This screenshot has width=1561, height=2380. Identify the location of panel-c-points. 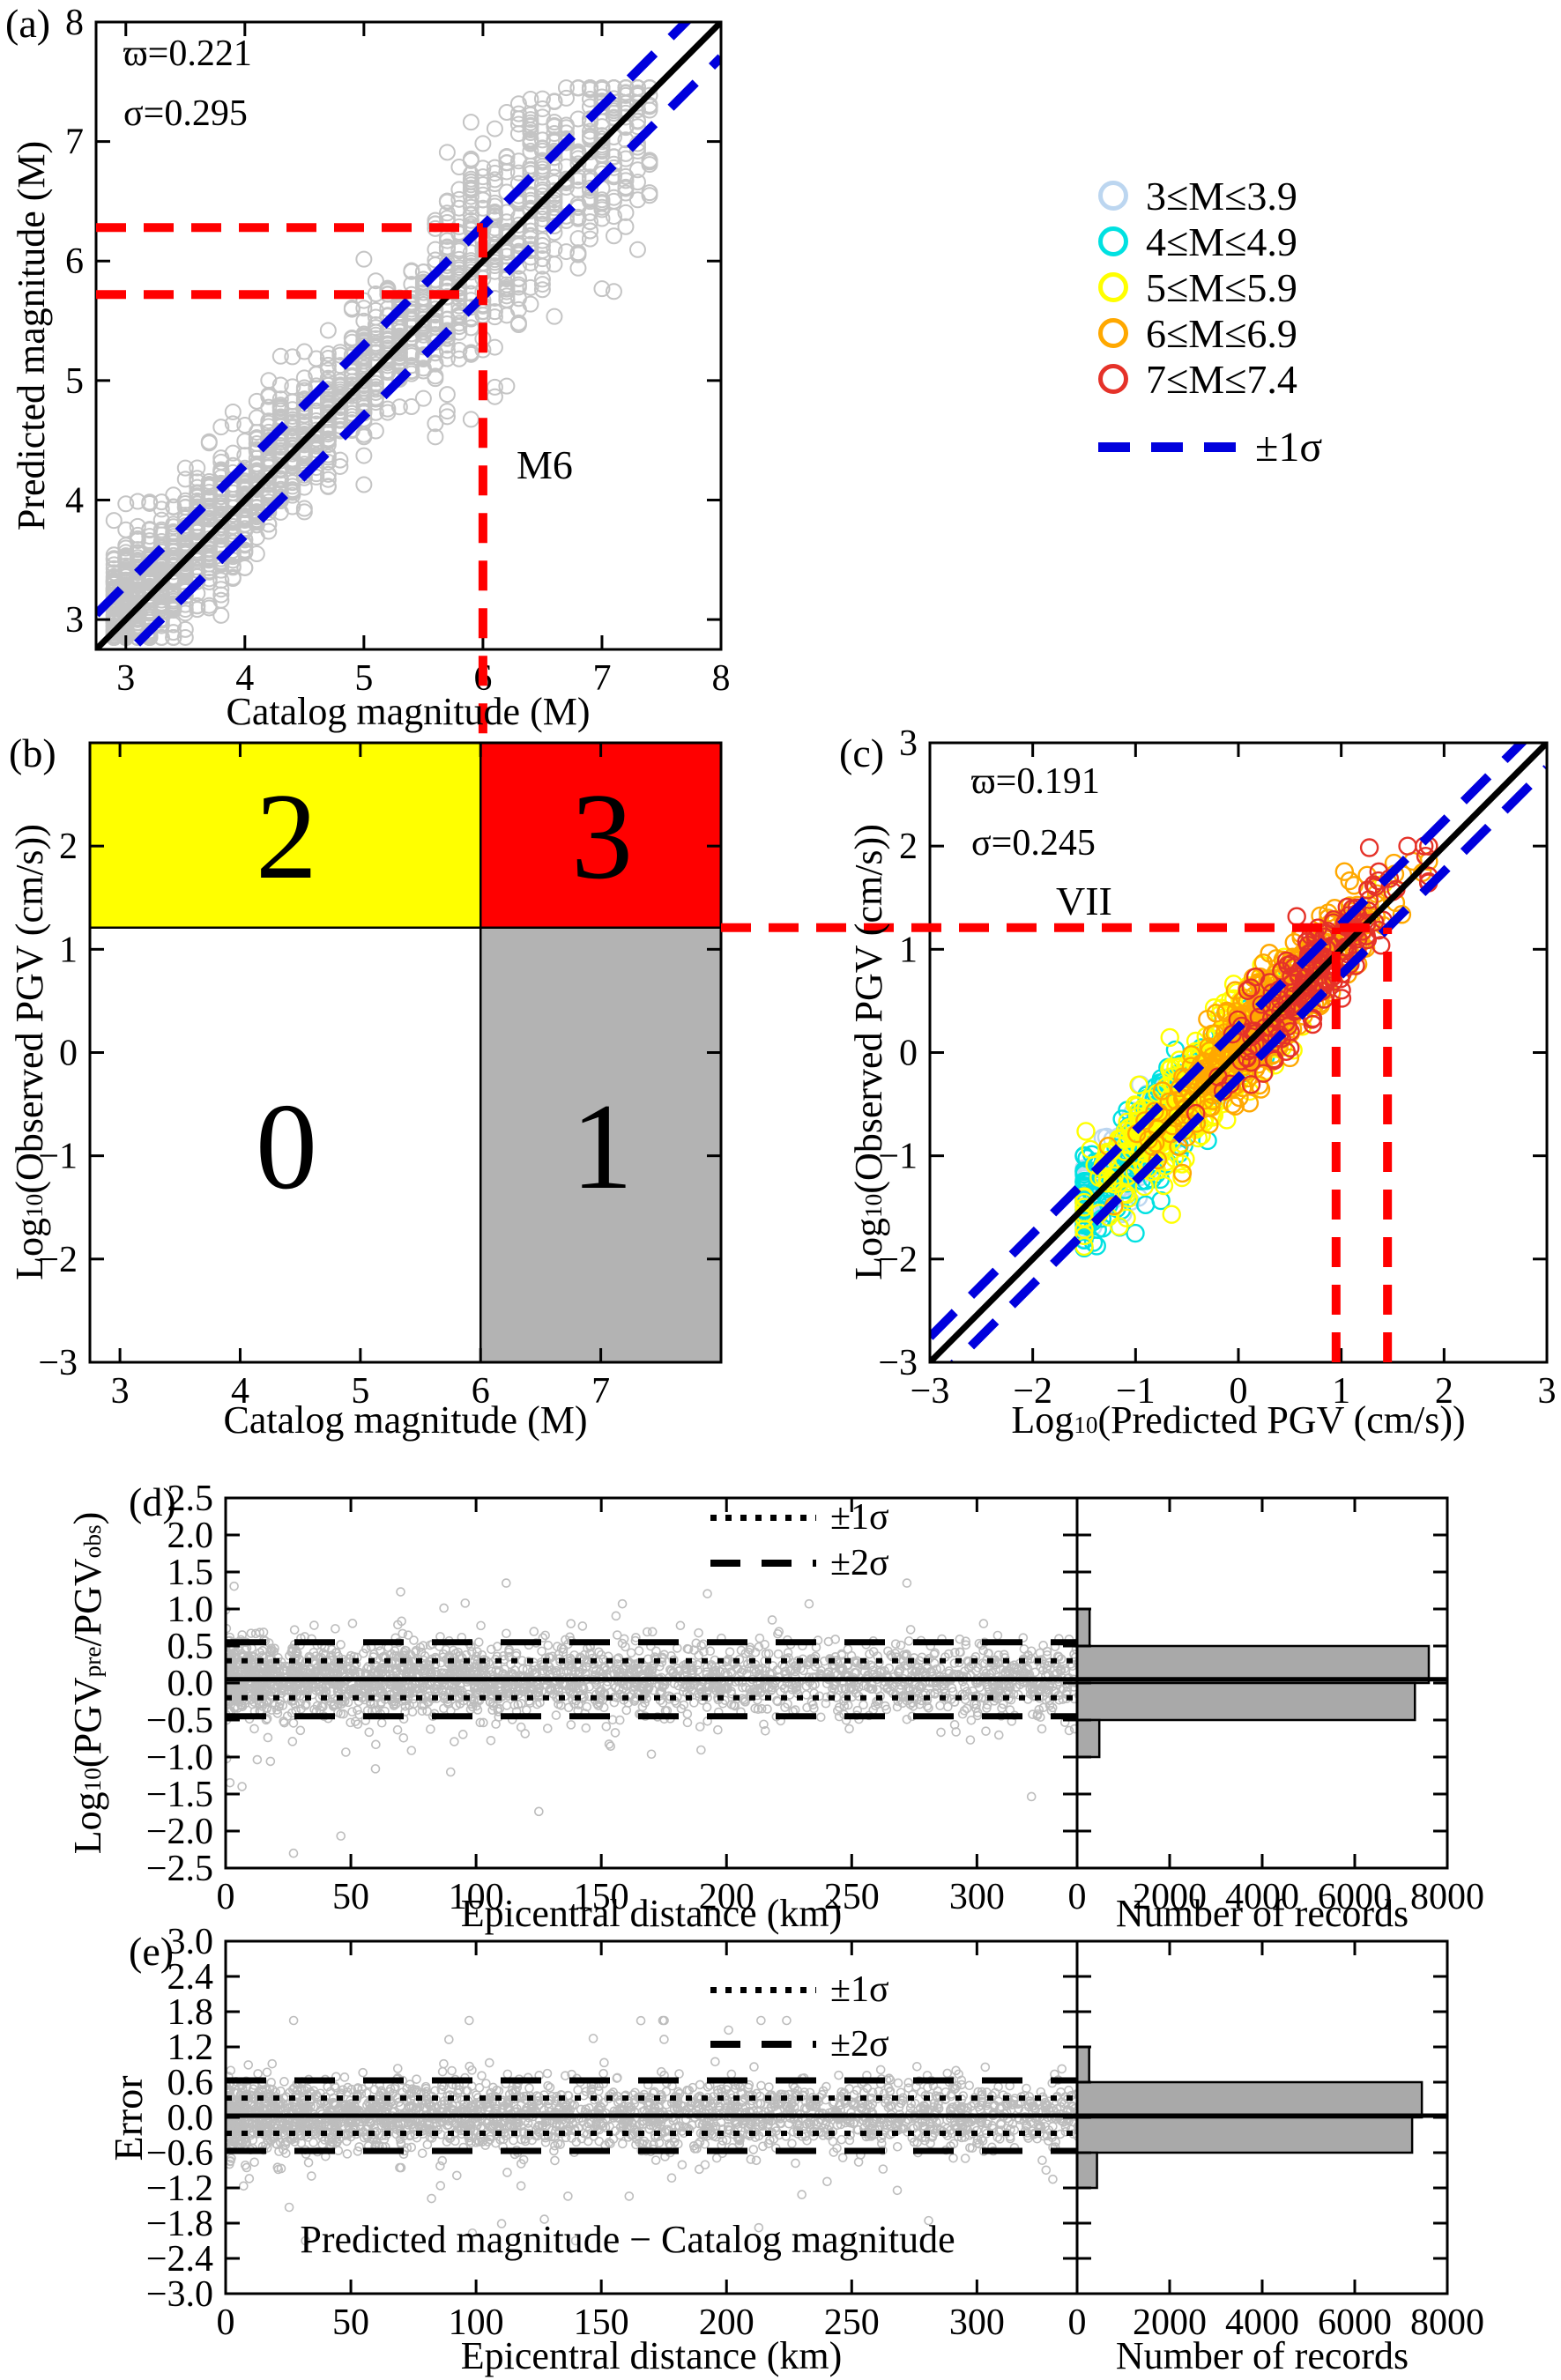
(1256, 1046).